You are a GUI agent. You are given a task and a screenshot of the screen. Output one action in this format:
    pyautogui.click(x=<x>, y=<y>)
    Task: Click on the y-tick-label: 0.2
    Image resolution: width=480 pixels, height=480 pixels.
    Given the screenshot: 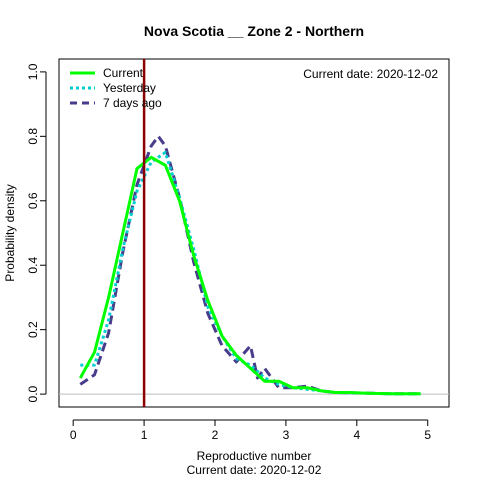 What is the action you would take?
    pyautogui.click(x=33, y=329)
    